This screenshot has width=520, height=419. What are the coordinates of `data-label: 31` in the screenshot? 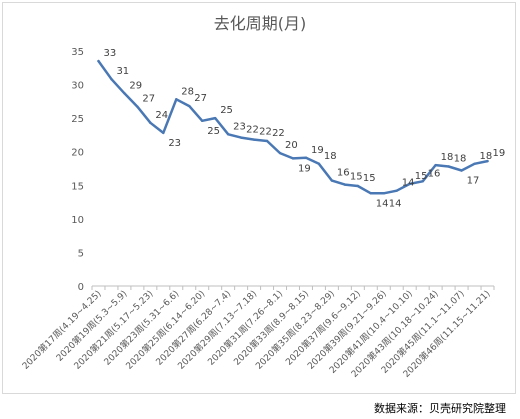 It's located at (122, 71).